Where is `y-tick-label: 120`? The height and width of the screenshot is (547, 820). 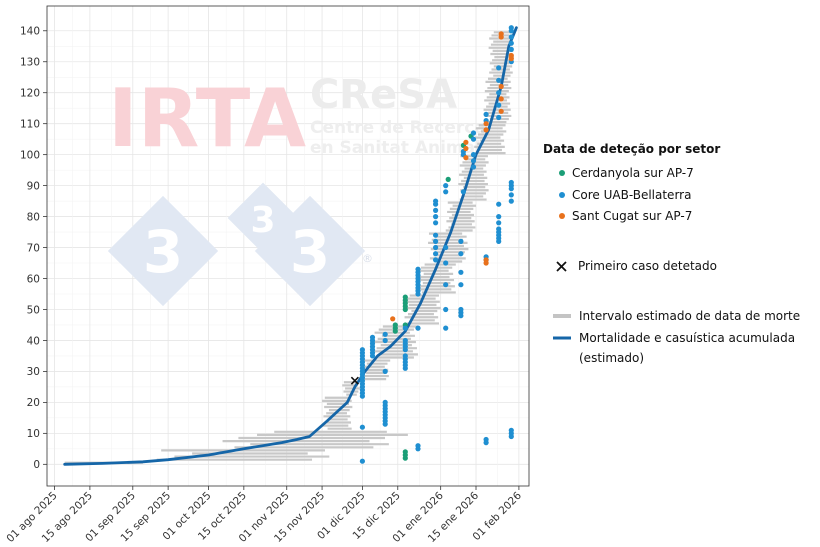
y-tick-label: 120 is located at coordinates (30, 94).